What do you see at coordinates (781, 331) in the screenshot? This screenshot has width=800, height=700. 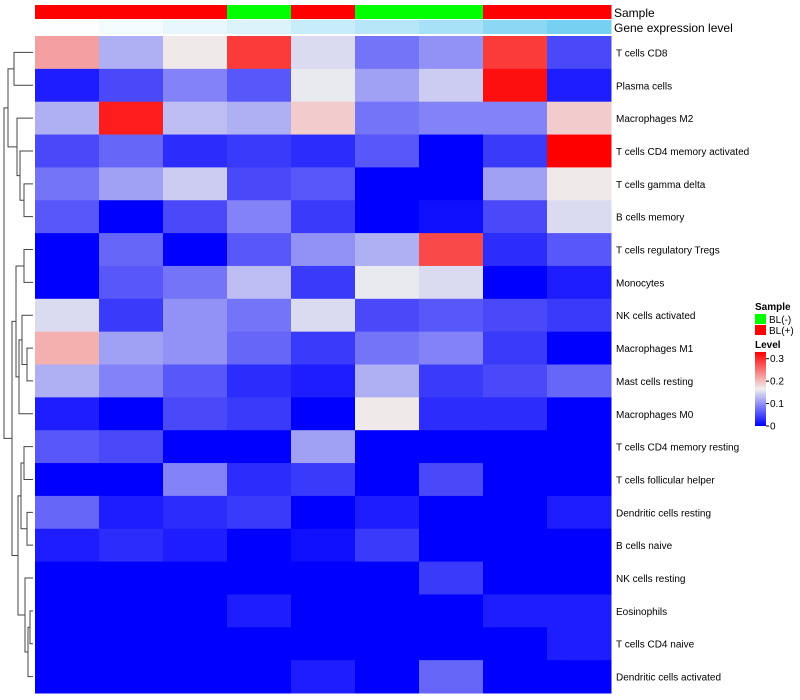 I see `legend-entry-bl-pos: BL(+)` at bounding box center [781, 331].